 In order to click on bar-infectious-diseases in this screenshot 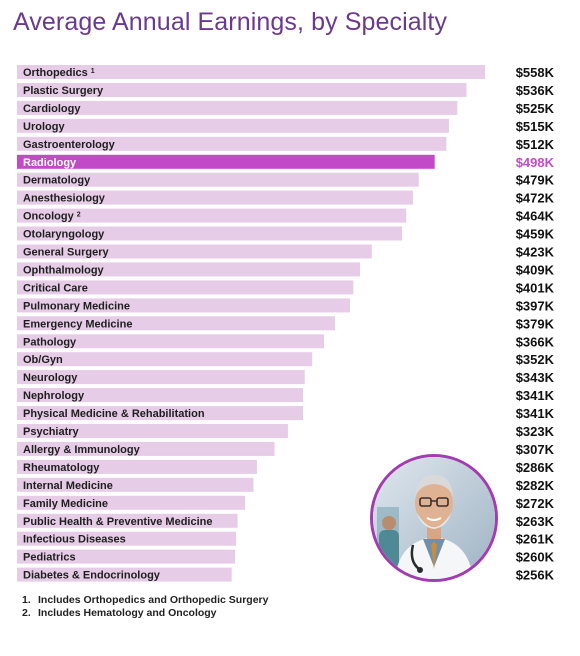, I will do `click(126, 538)`.